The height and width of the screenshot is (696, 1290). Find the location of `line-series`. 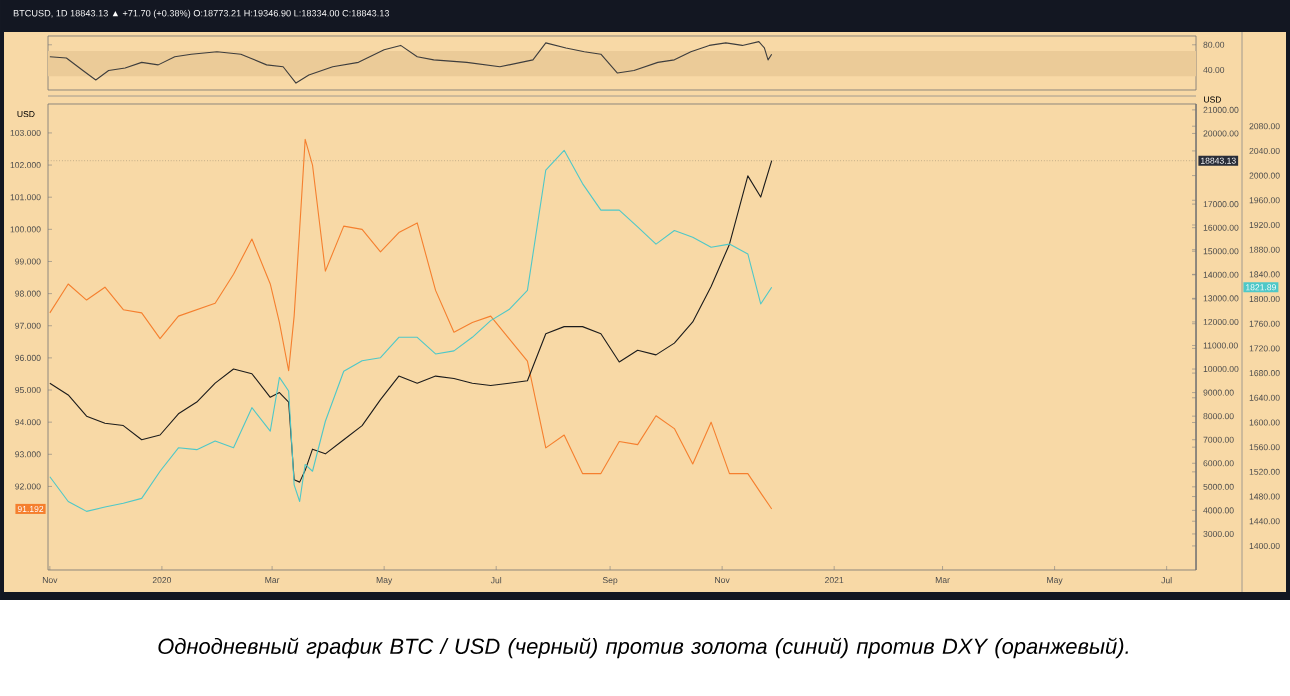

line-series is located at coordinates (411, 62).